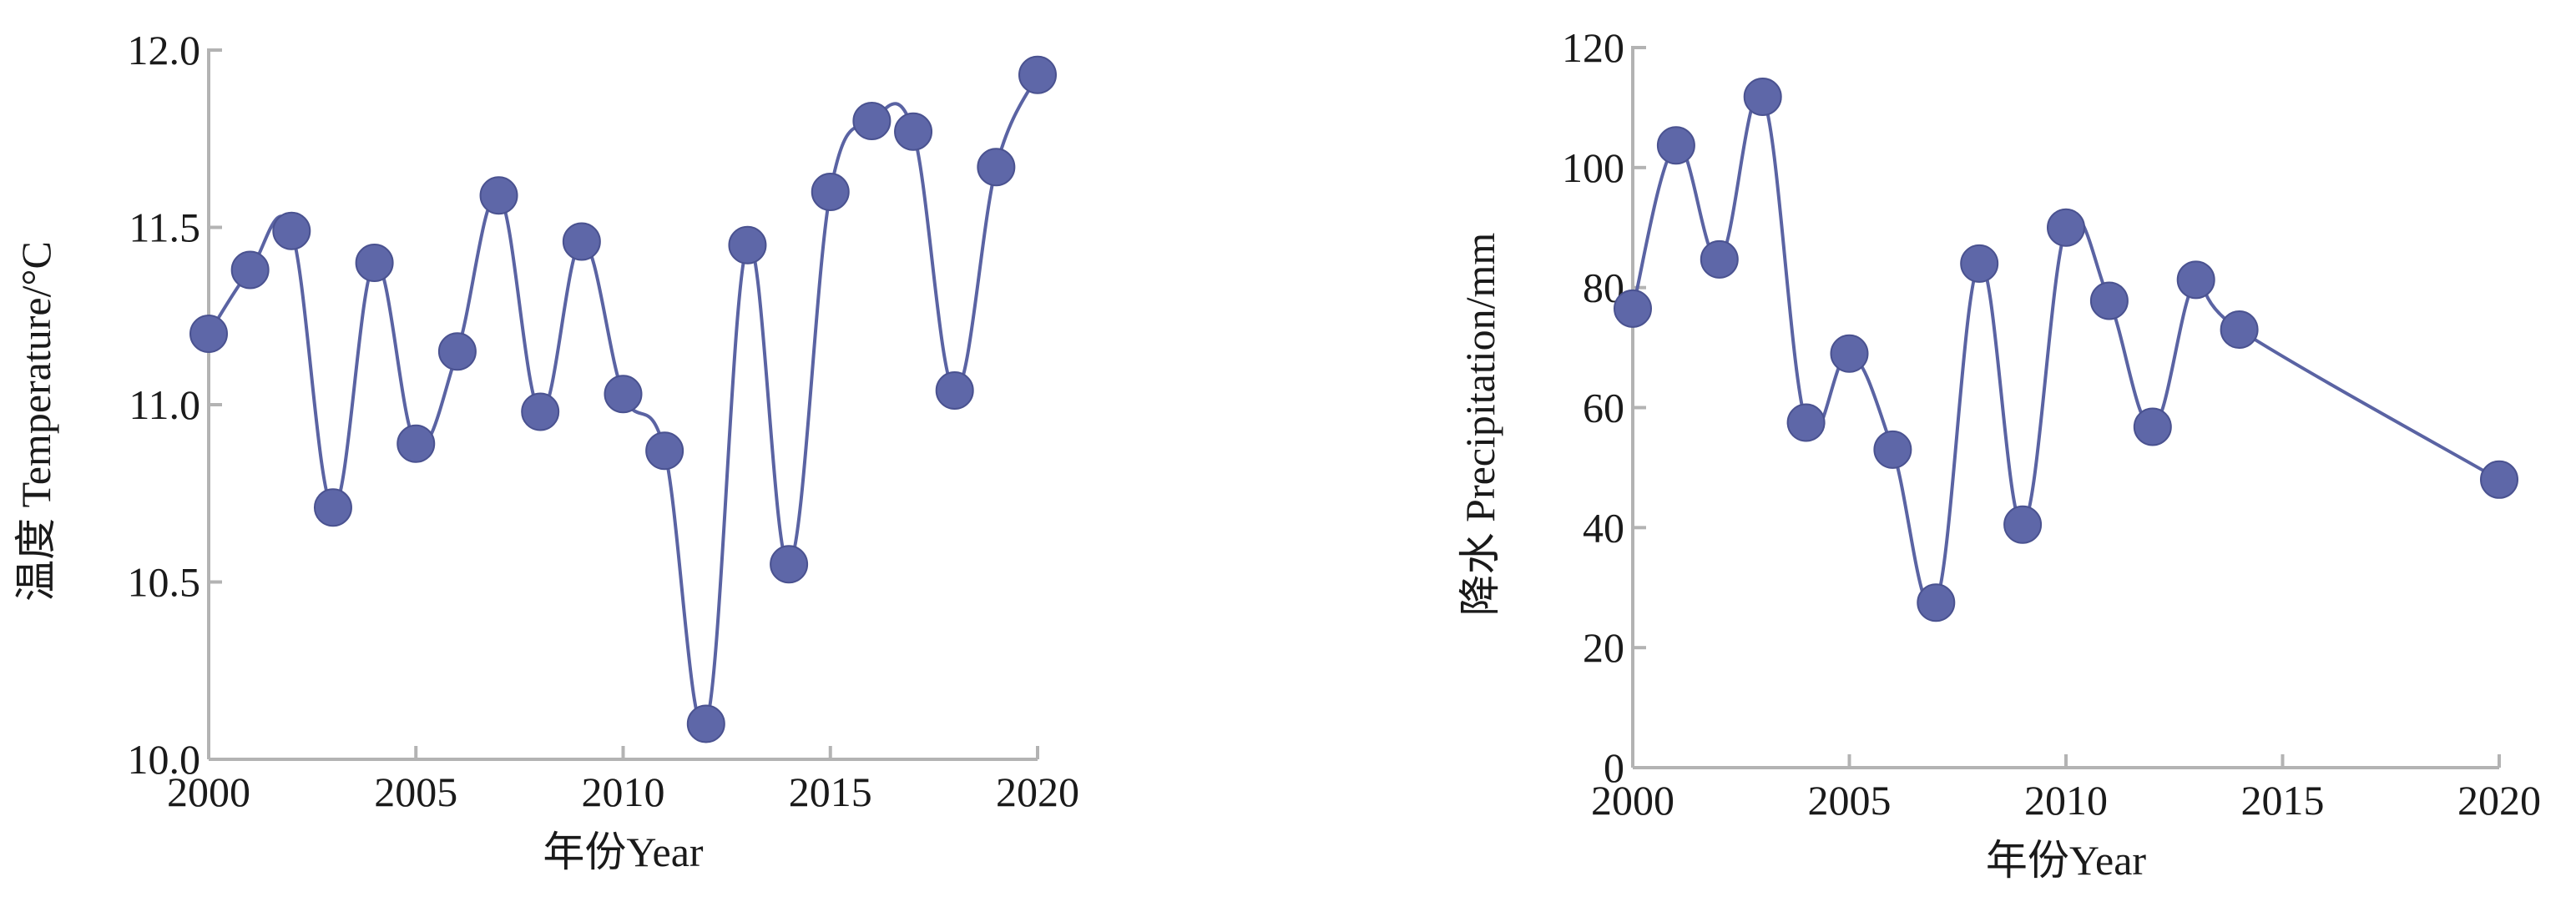 Image resolution: width=2576 pixels, height=912 pixels. Describe the element at coordinates (164, 404) in the screenshot. I see `y-tick-label: 11.0` at that location.